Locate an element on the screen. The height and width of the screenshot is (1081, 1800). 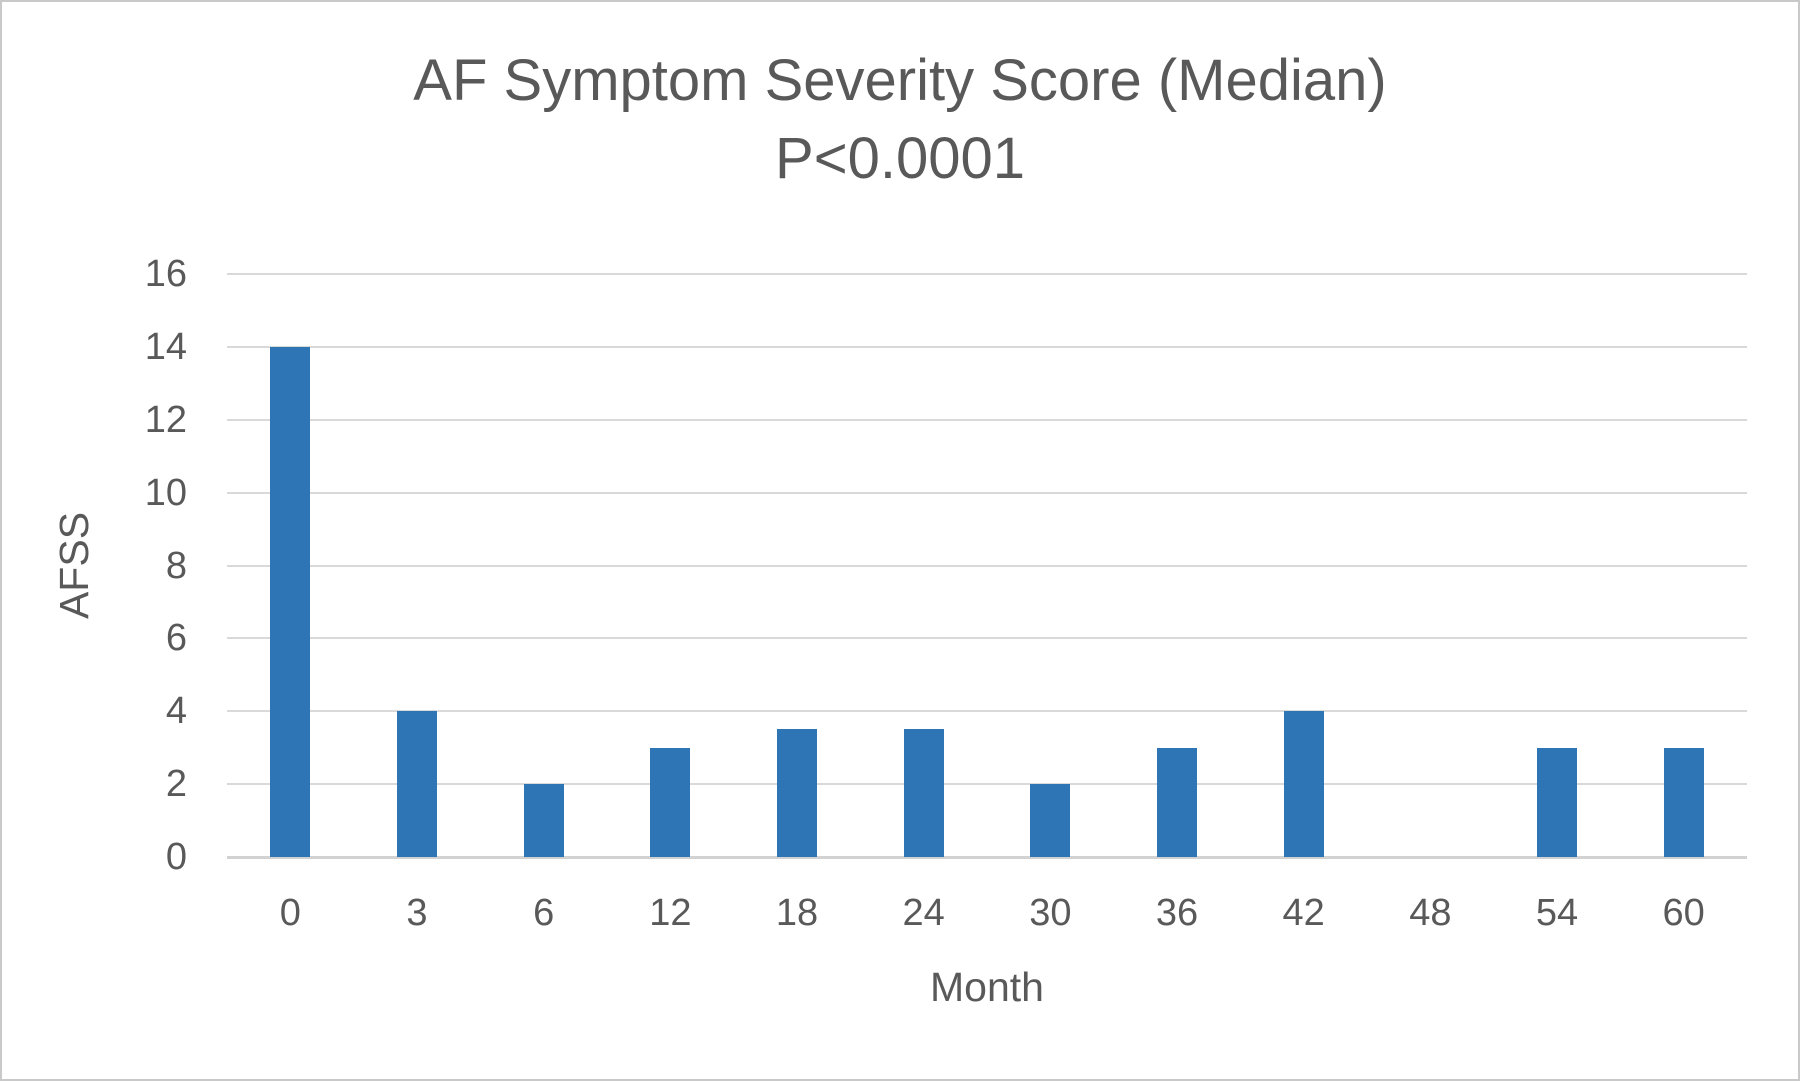
x-axis-line is located at coordinates (987, 857).